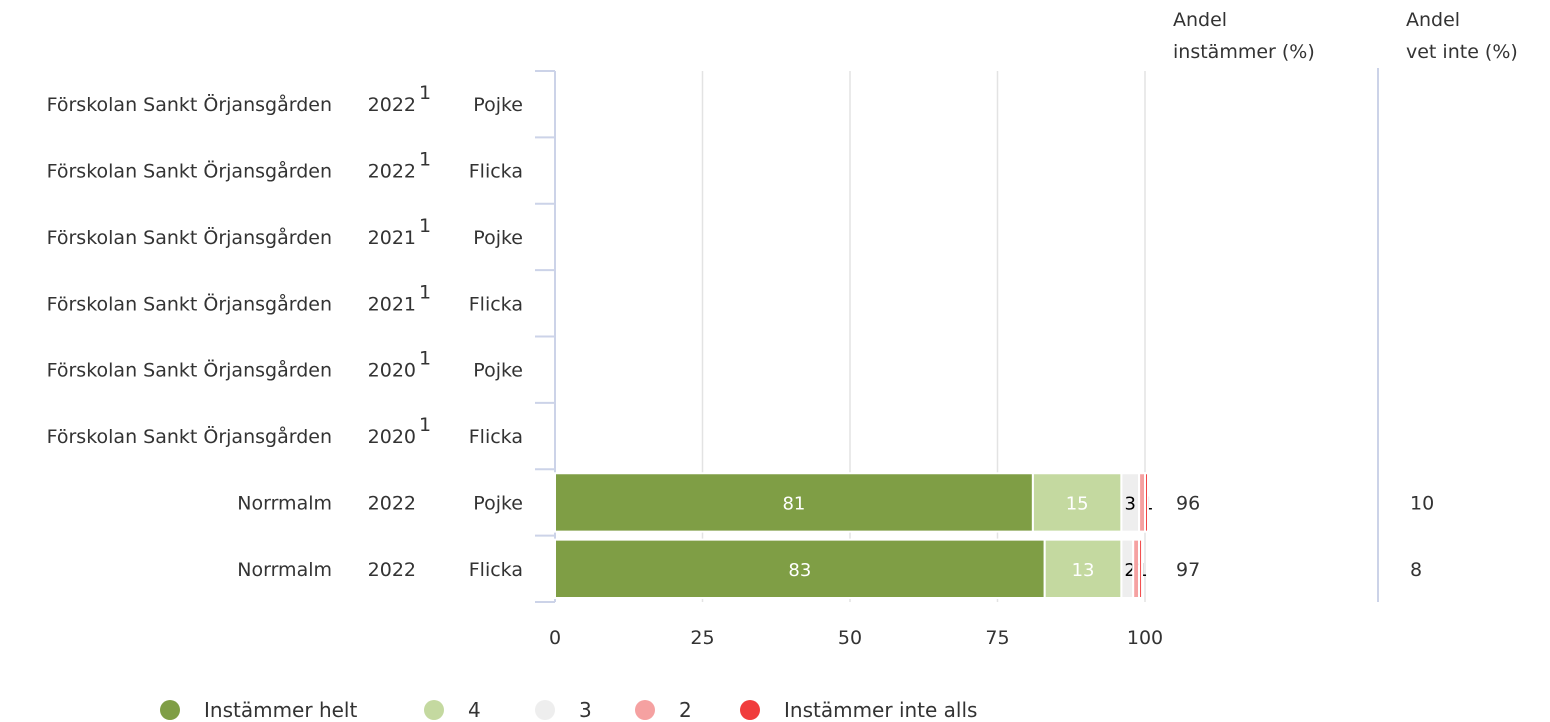 The image size is (1550, 722). I want to click on legend-label: 3, so click(585, 710).